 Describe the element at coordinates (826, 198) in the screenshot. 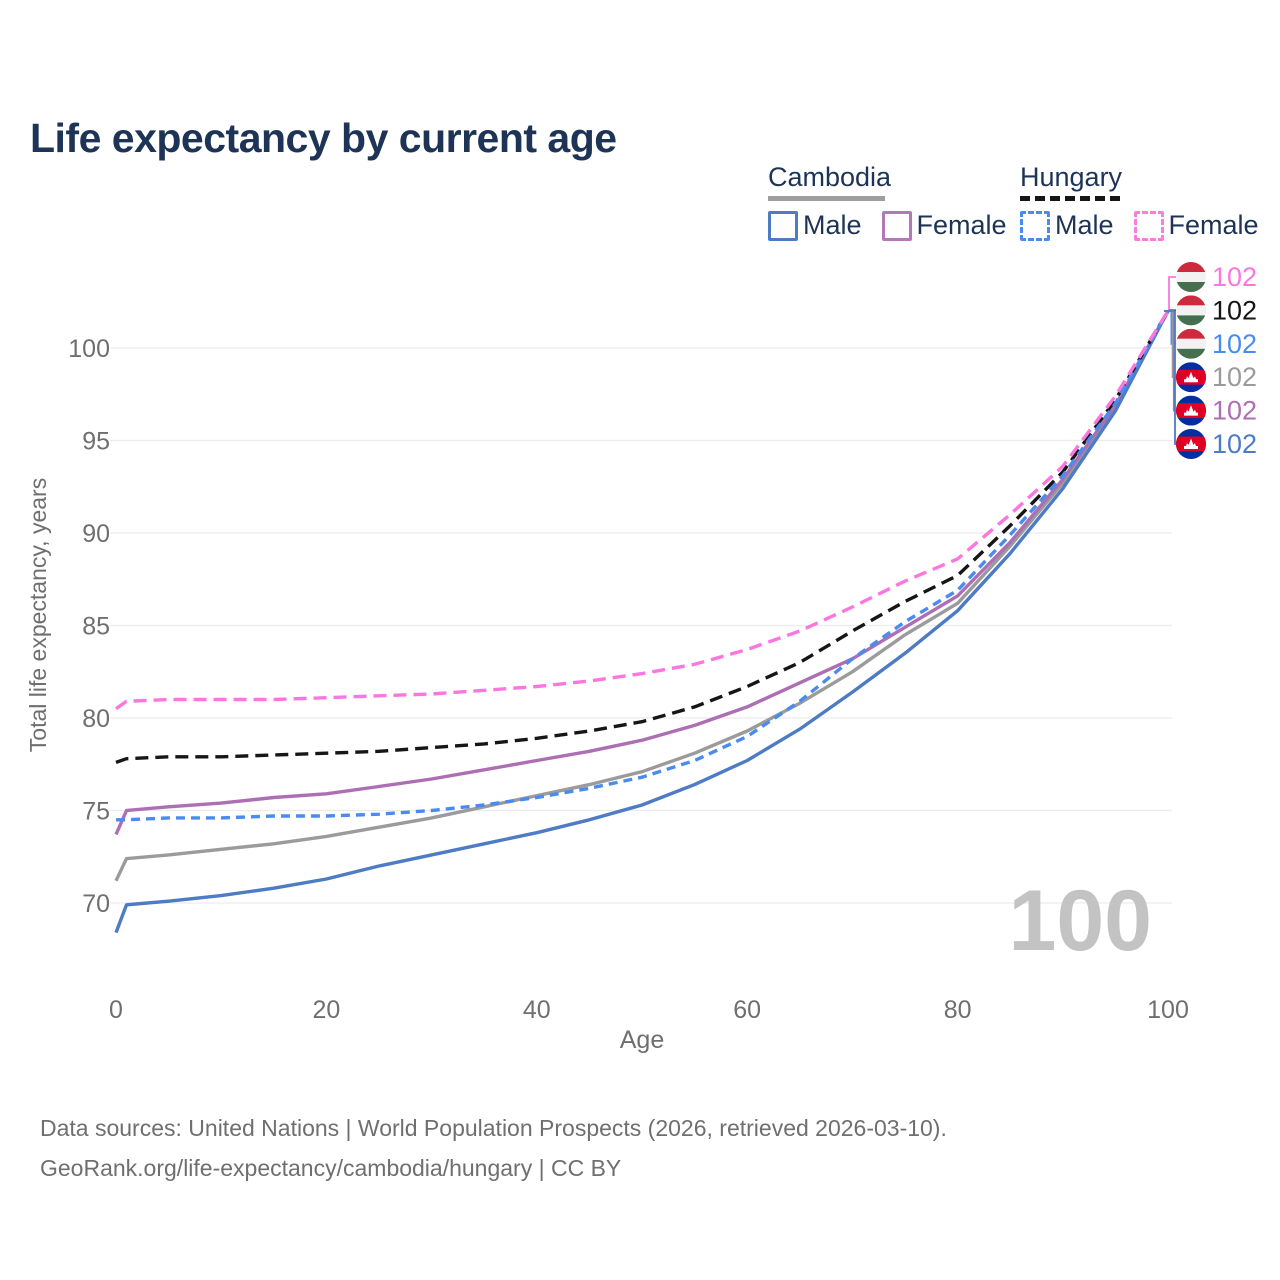

I see `cambodia-solid-line-swatch` at that location.